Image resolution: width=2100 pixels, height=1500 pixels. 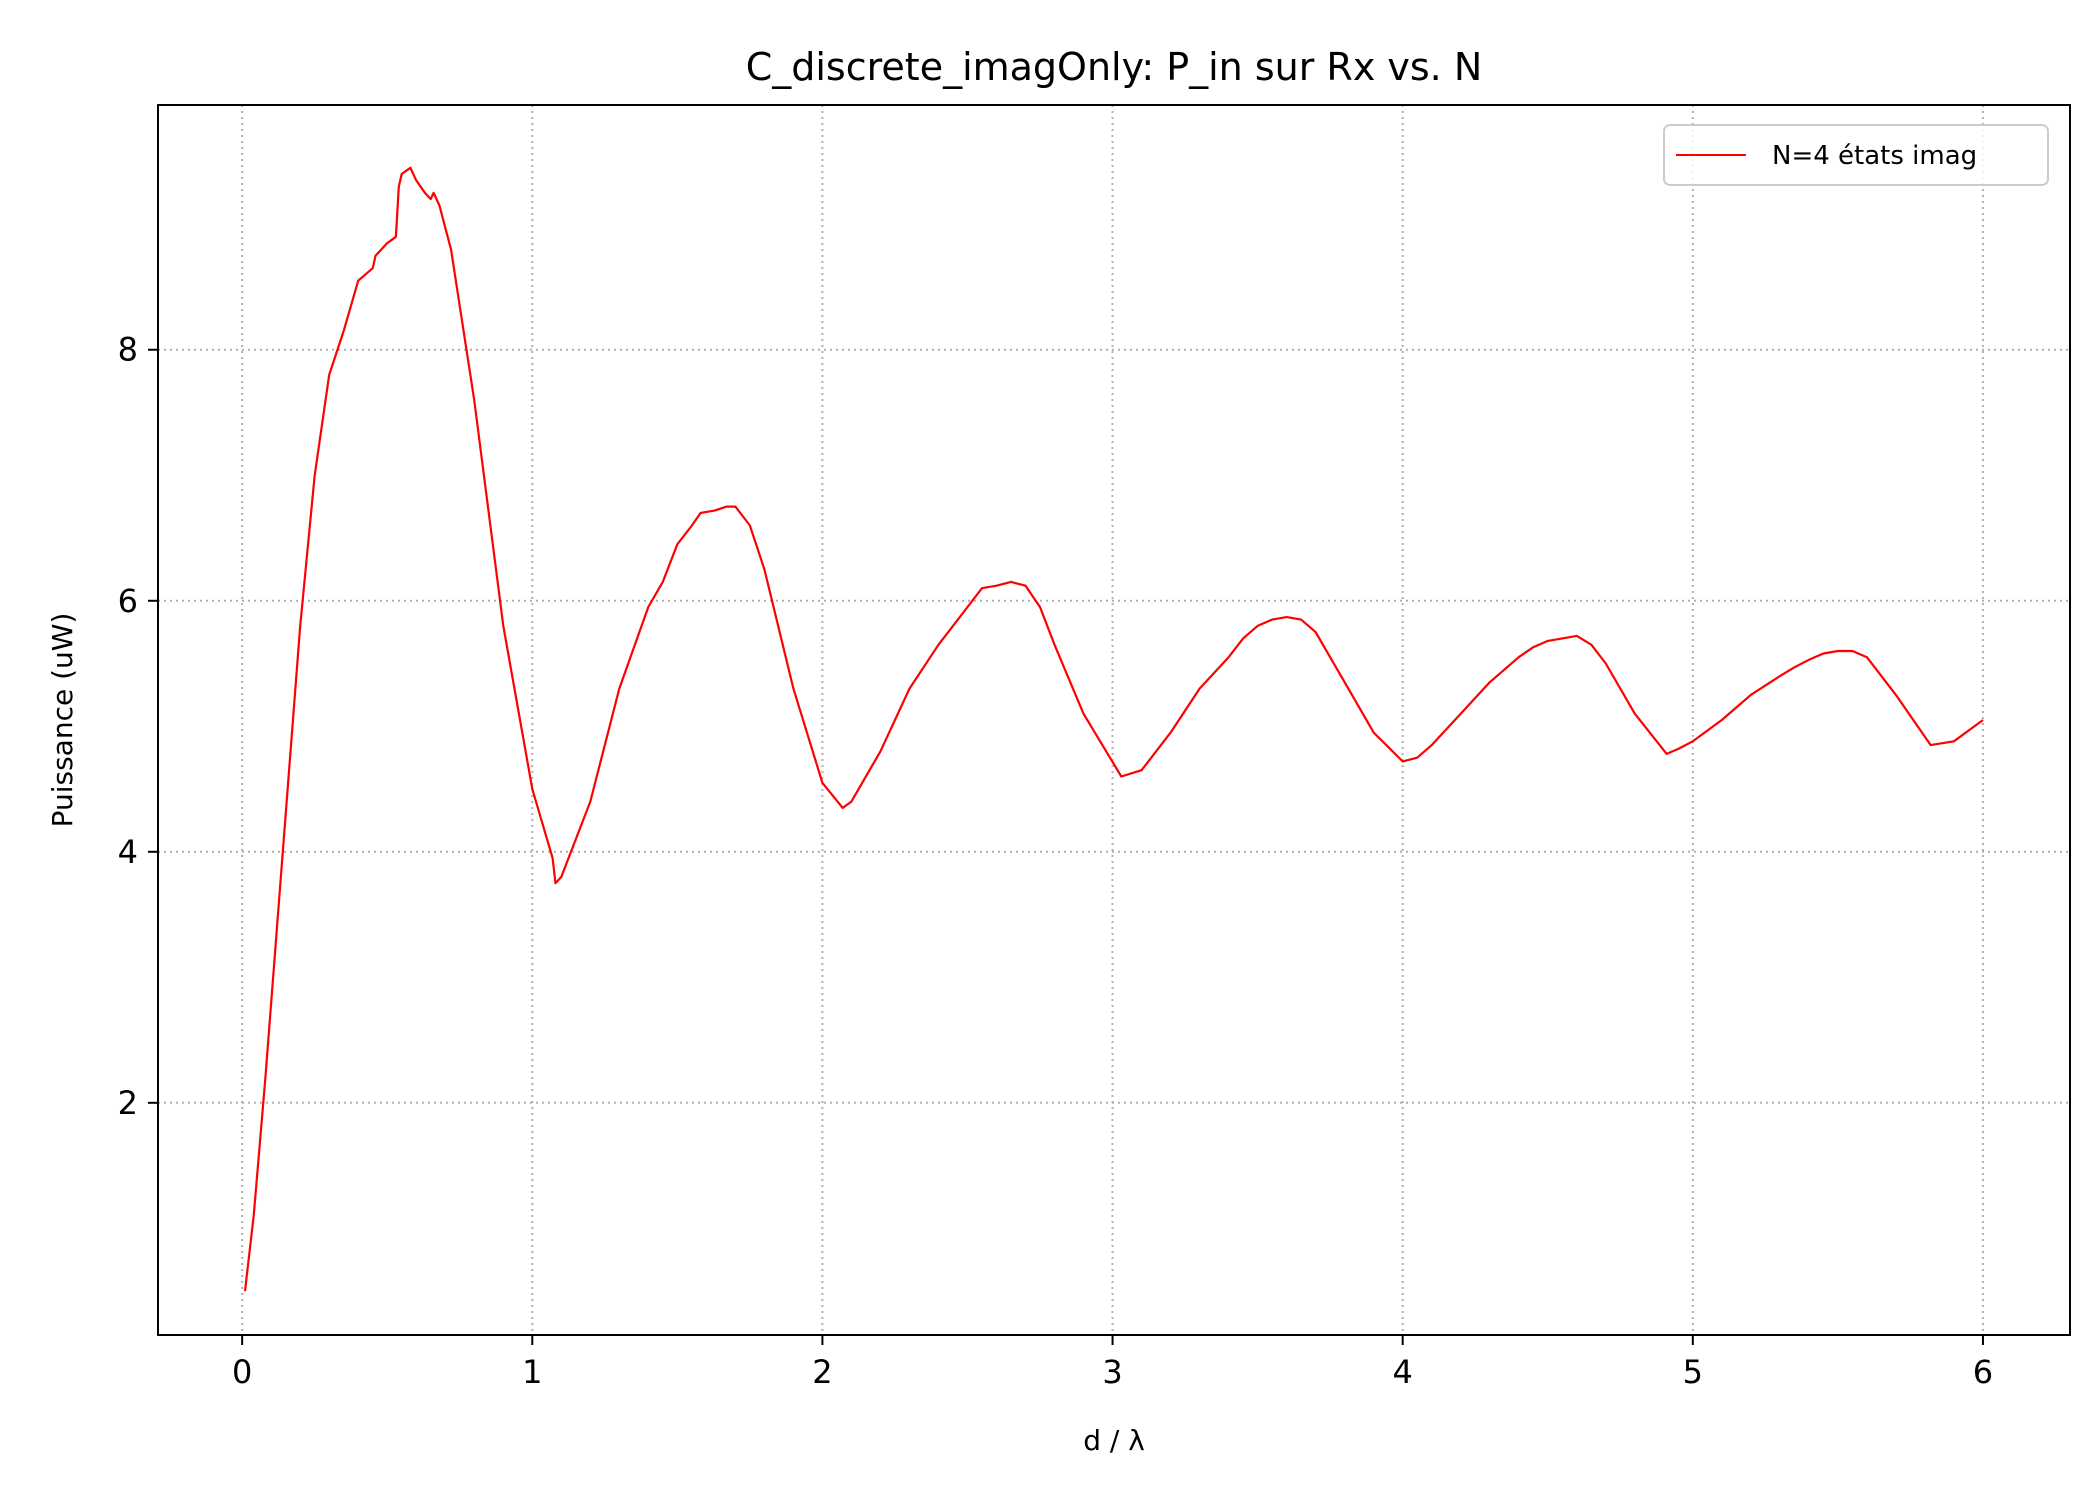 What do you see at coordinates (128, 1103) in the screenshot?
I see `y-tick-label: 2` at bounding box center [128, 1103].